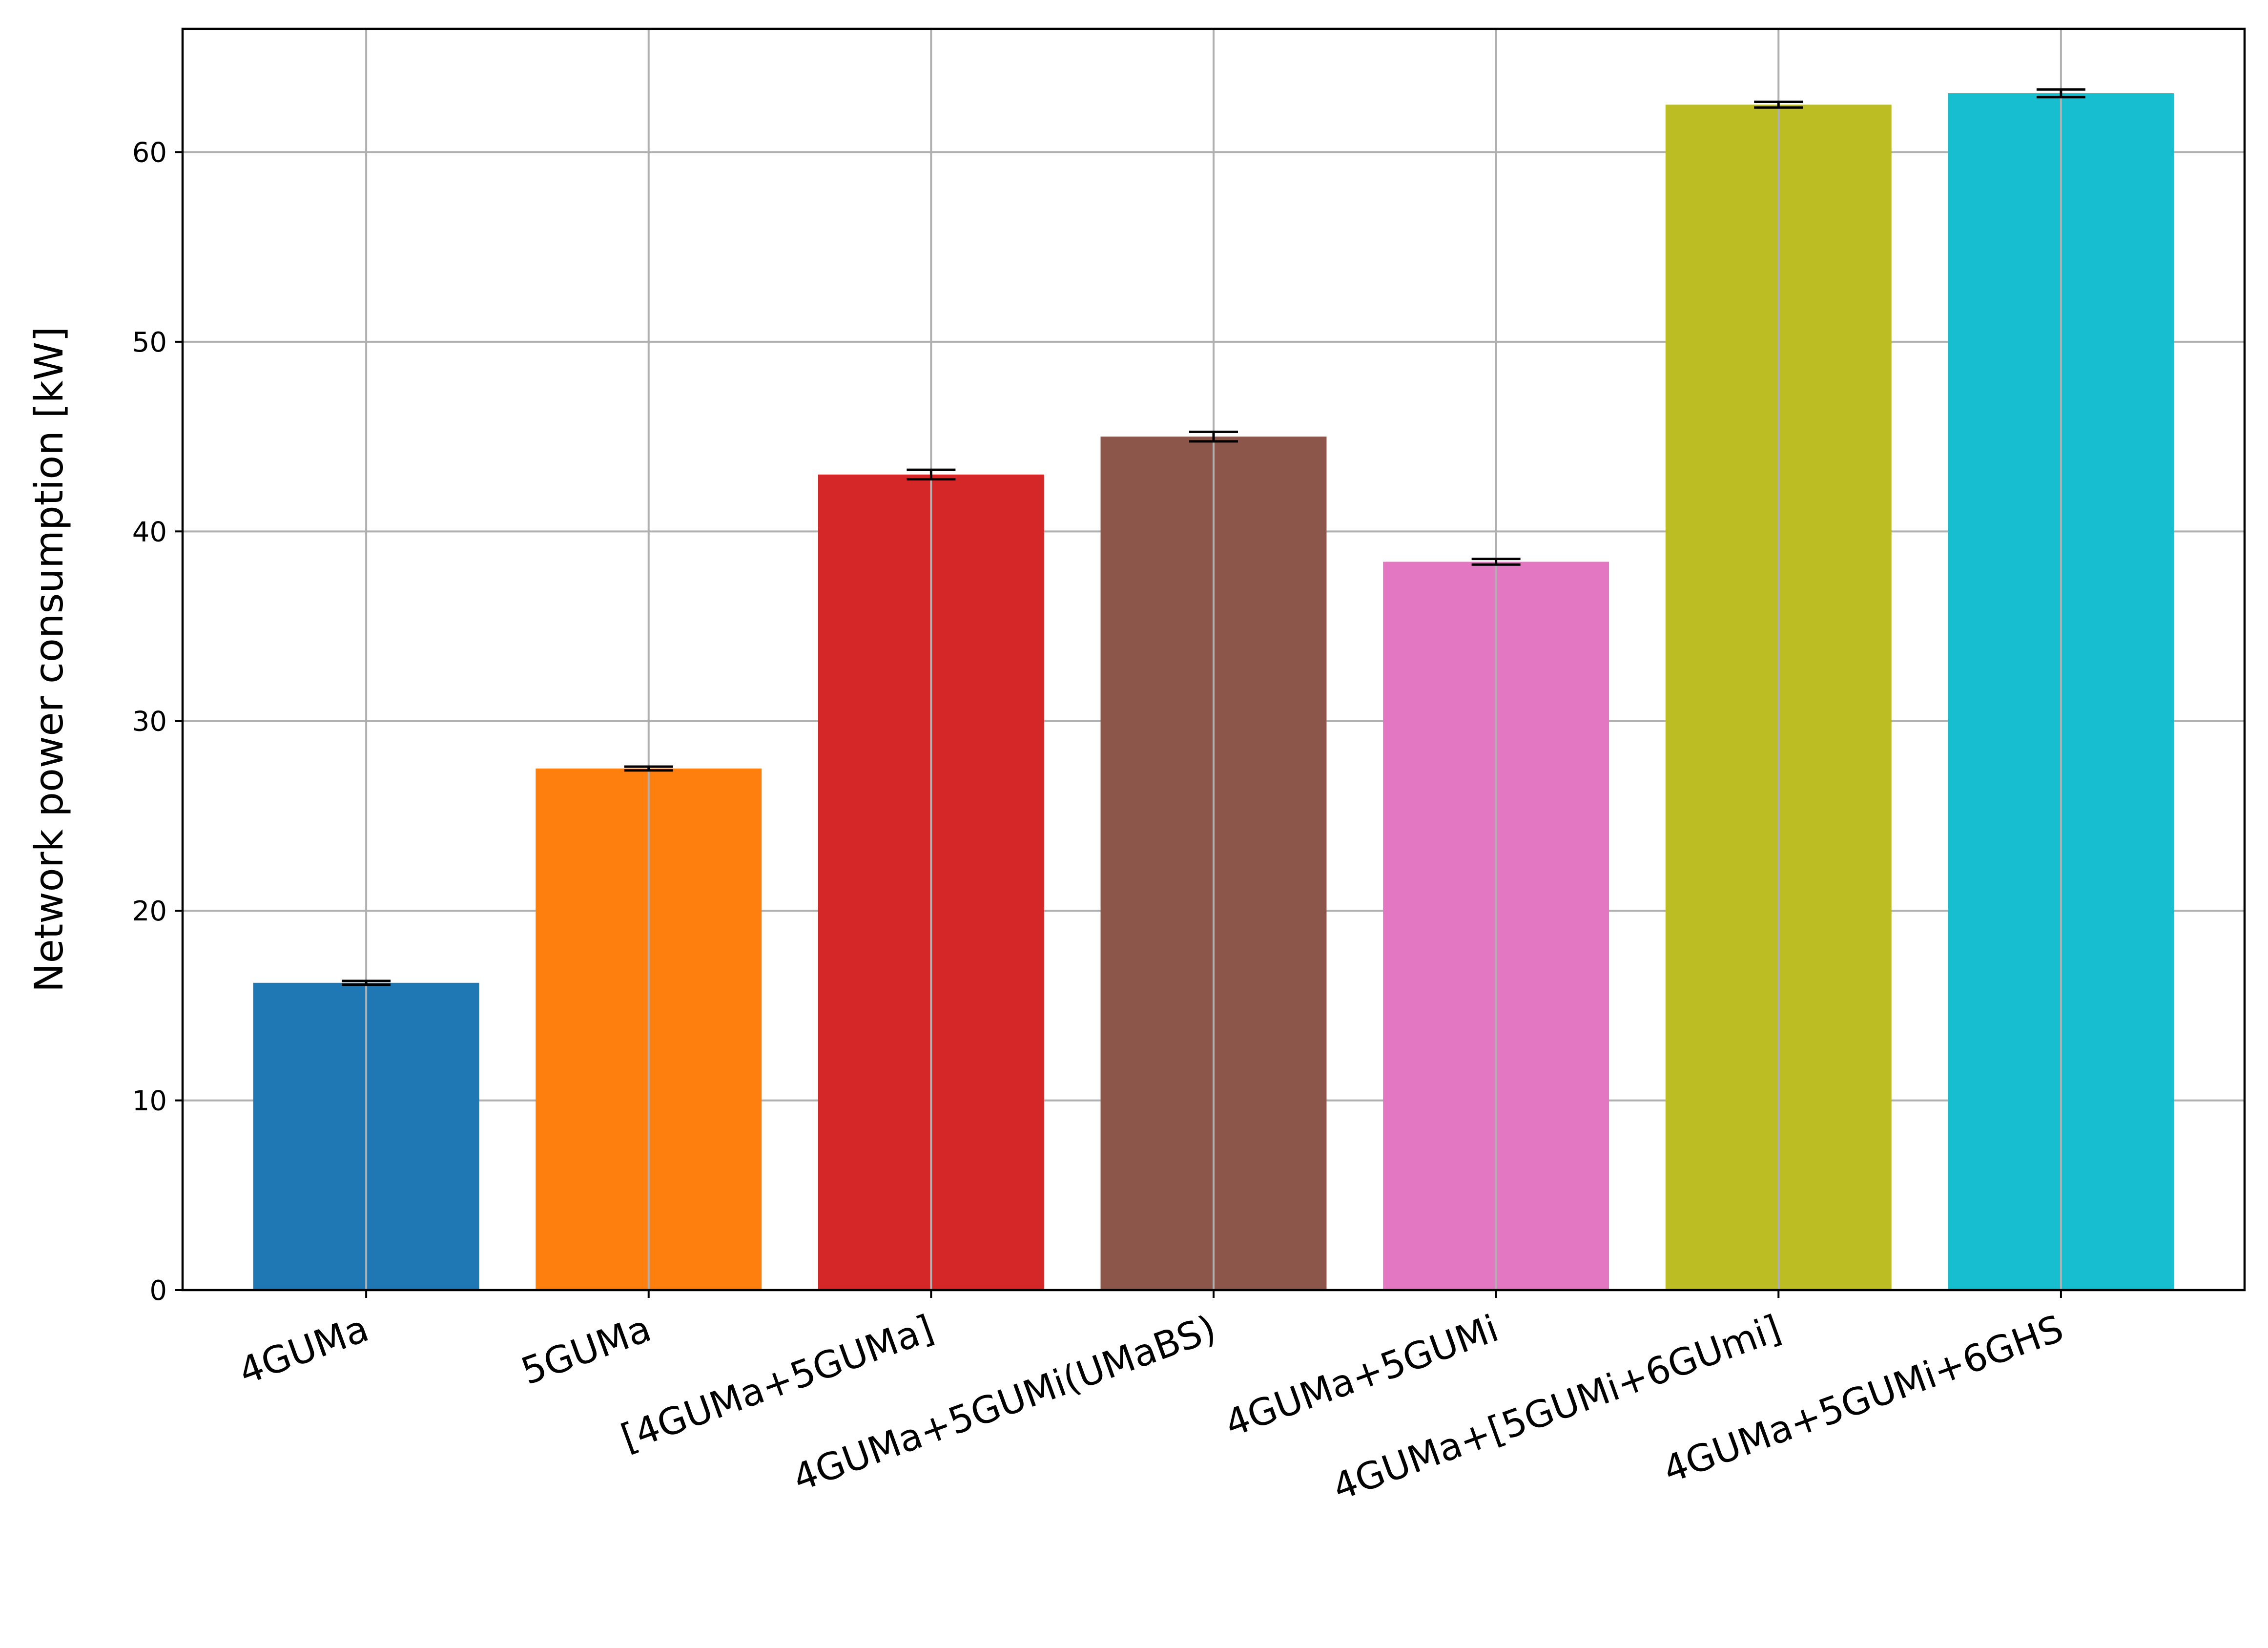 The image size is (2268, 1648). Describe the element at coordinates (150, 152) in the screenshot. I see `y-tick-label: 60` at that location.